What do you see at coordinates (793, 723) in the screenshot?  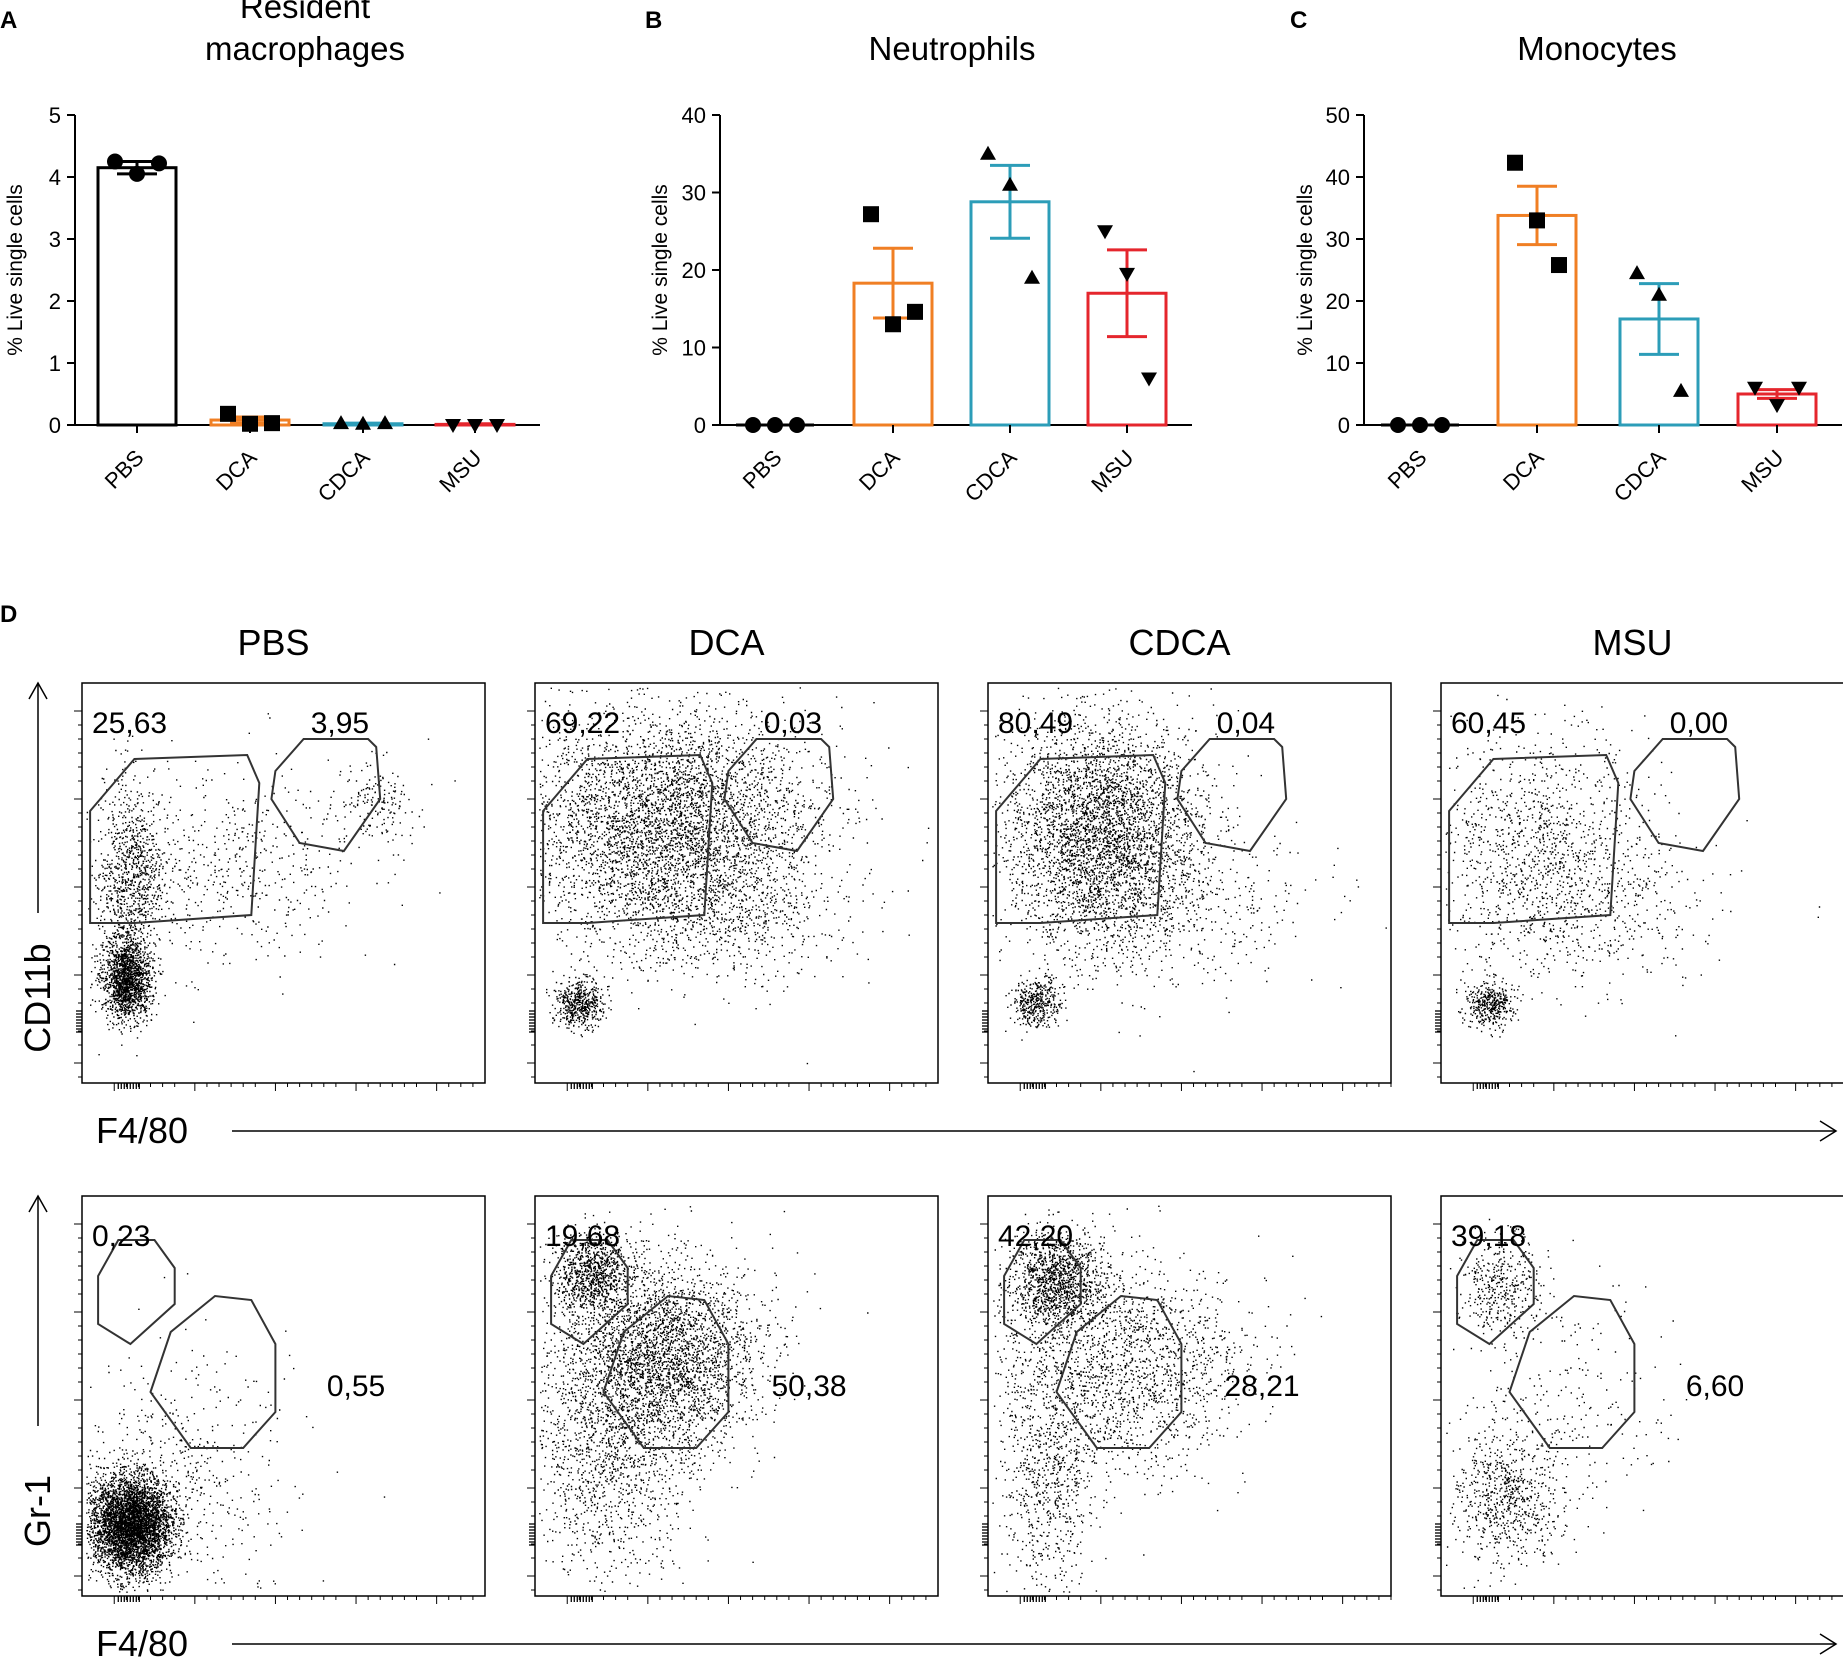 I see `gate-value-right: 0,03` at bounding box center [793, 723].